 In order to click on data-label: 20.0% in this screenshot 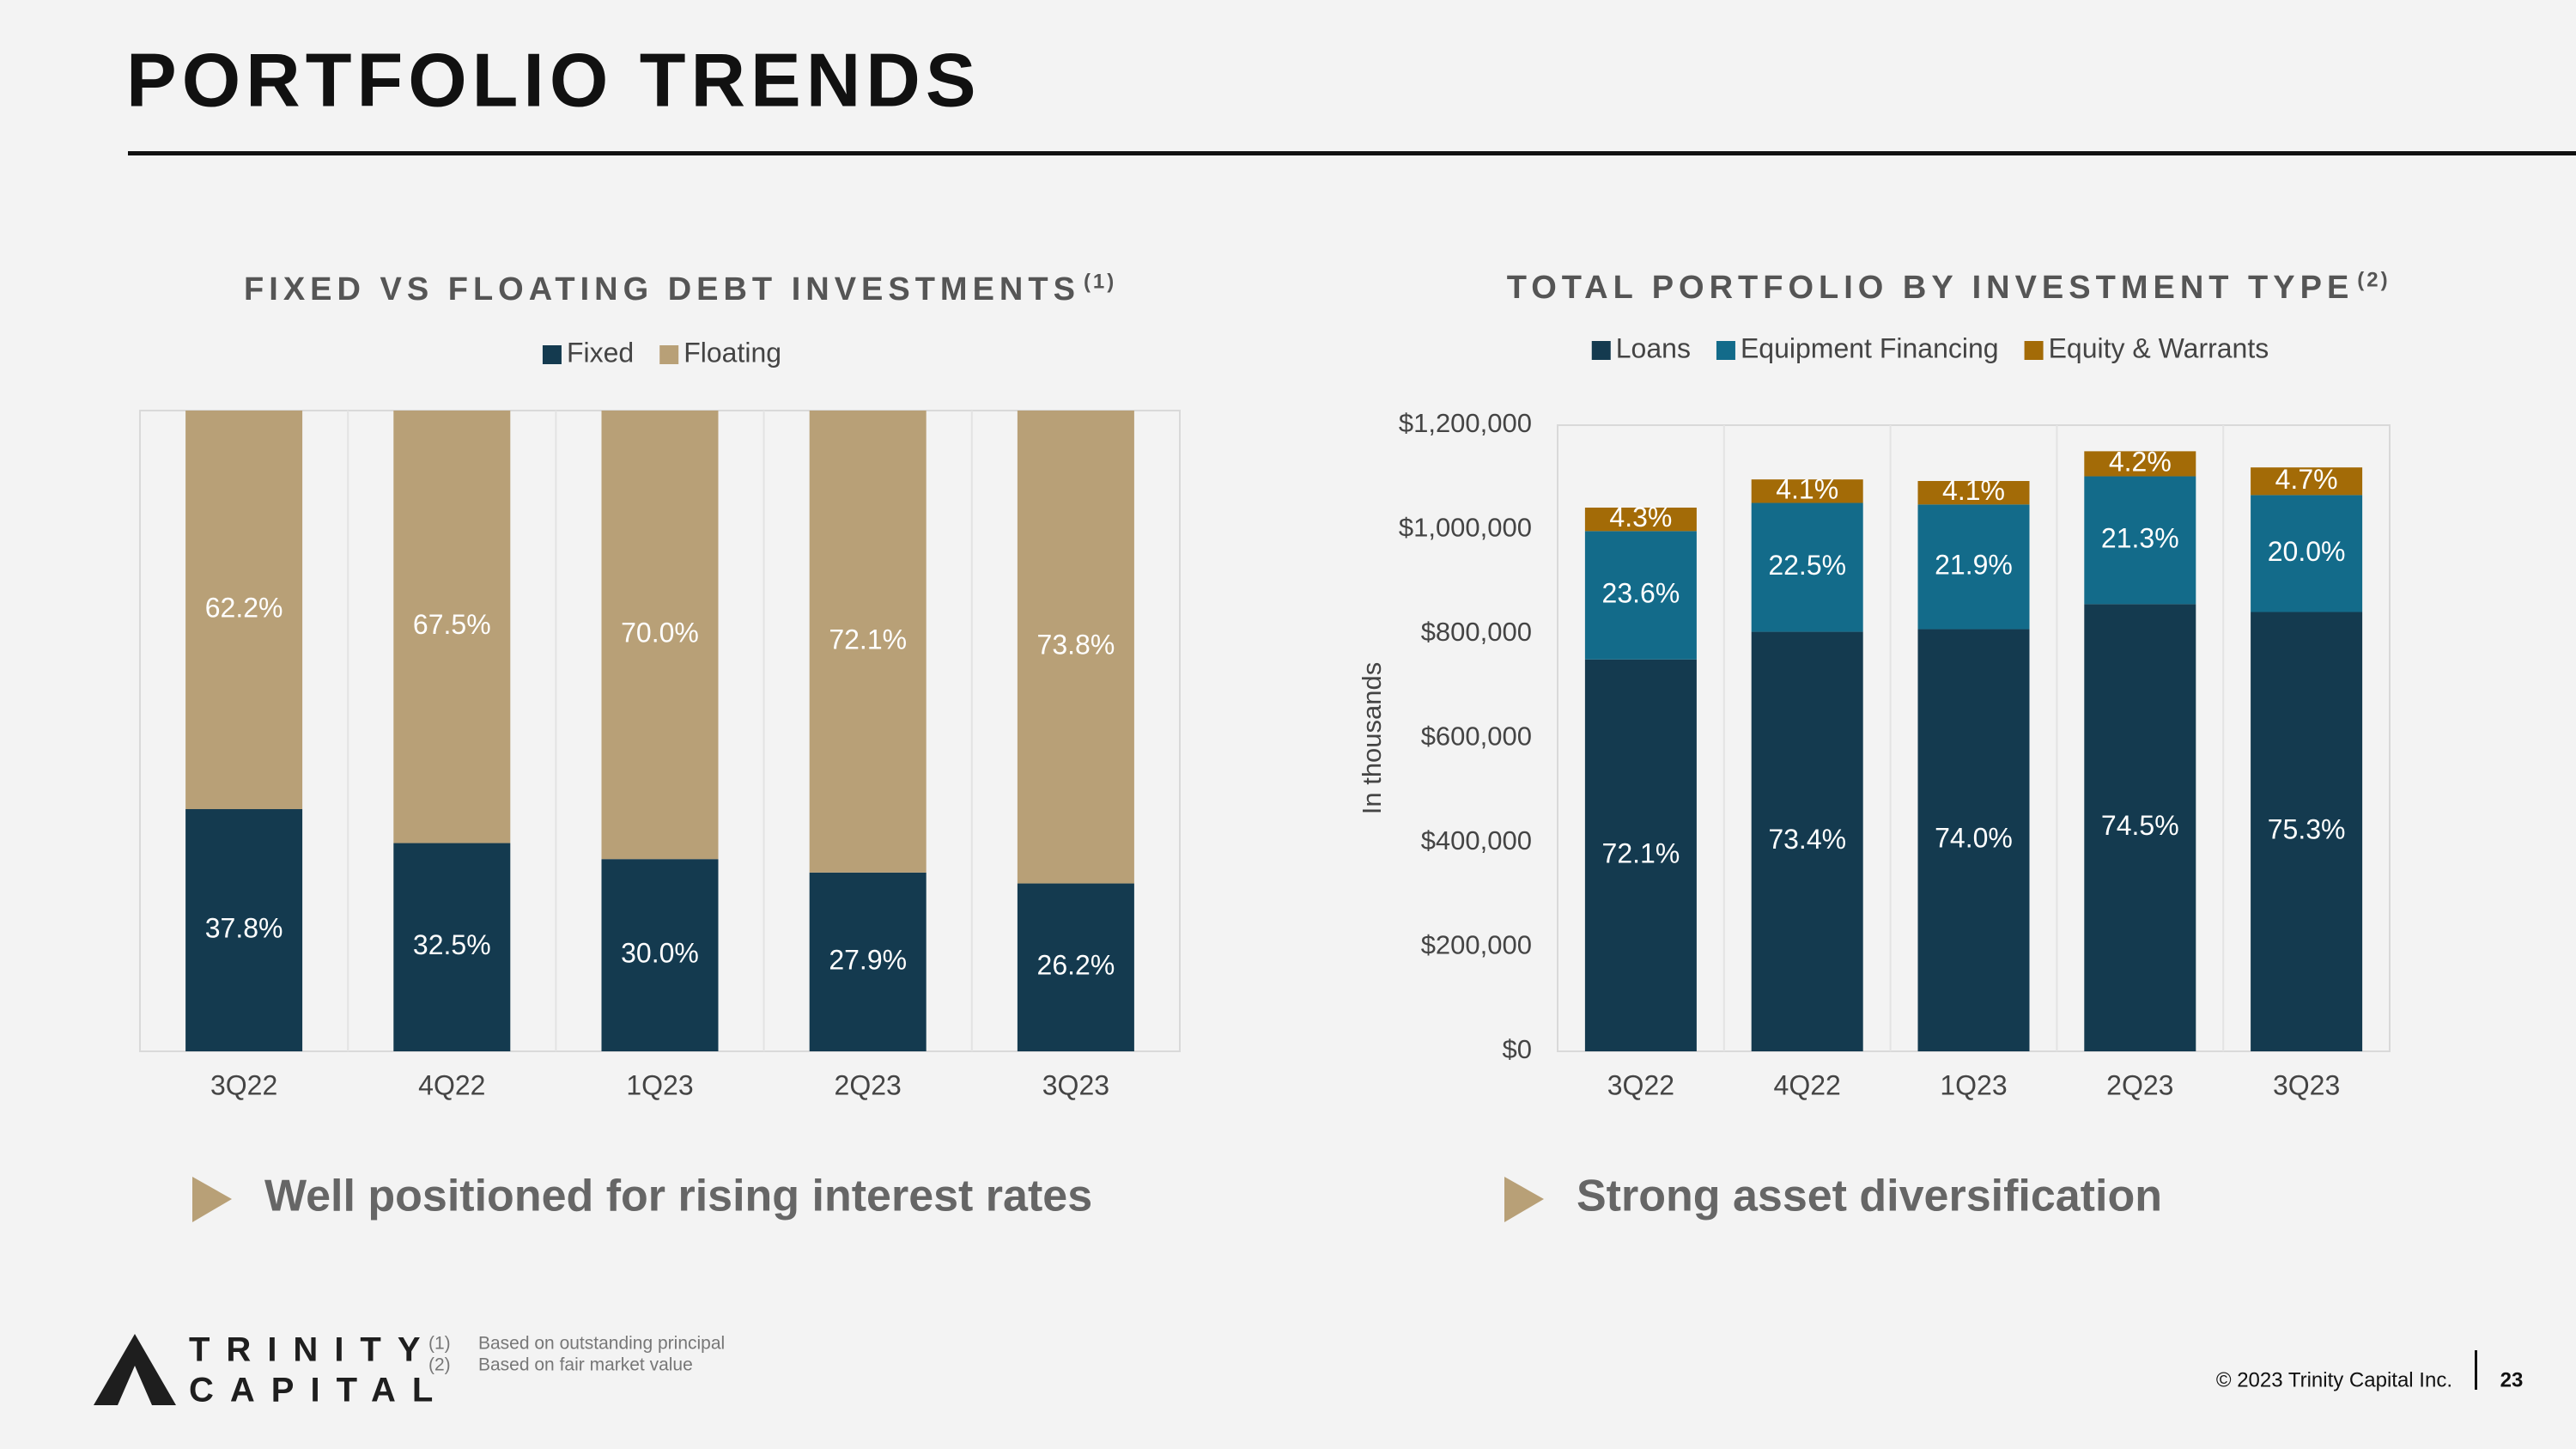, I will do `click(2307, 551)`.